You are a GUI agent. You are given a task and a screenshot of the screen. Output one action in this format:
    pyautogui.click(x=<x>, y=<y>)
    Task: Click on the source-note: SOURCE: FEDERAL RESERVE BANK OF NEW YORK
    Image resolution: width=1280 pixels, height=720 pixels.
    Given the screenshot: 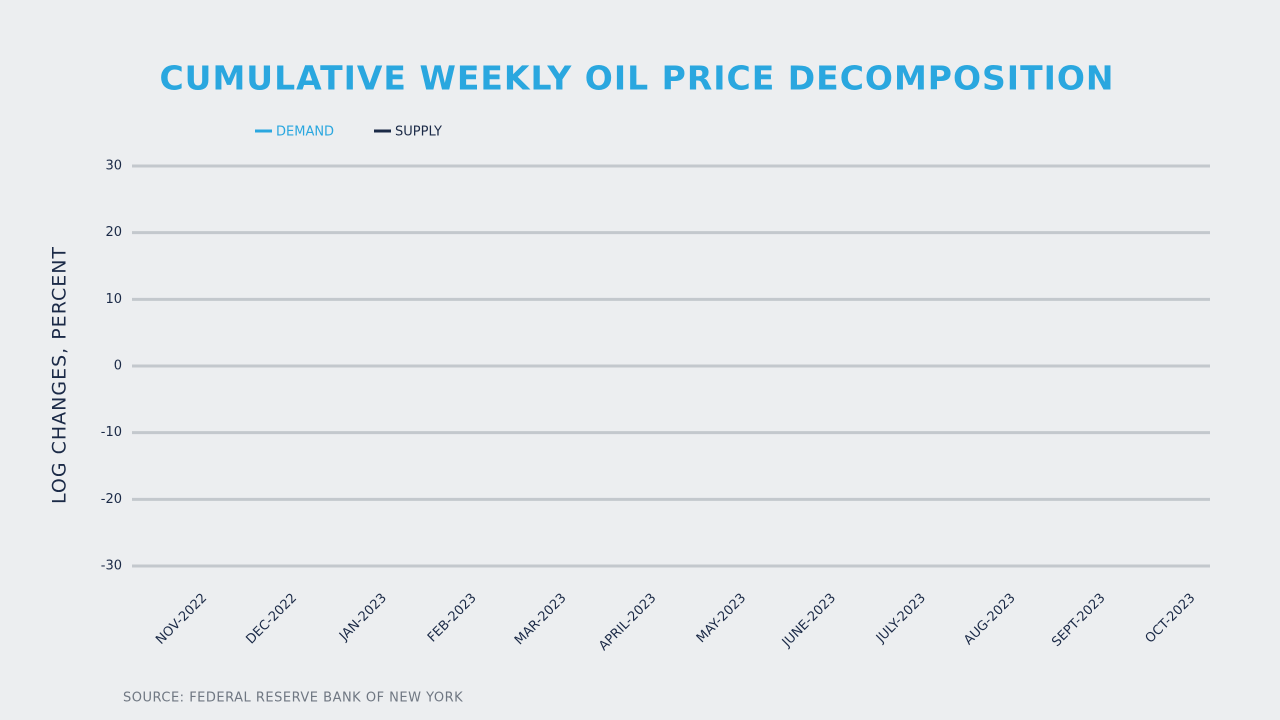 What is the action you would take?
    pyautogui.click(x=293, y=698)
    